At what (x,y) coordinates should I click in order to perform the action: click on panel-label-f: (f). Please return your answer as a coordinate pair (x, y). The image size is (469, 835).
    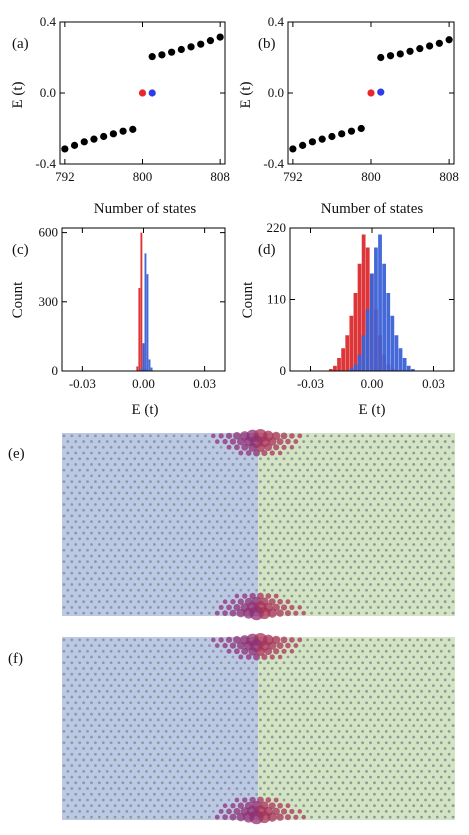
    Looking at the image, I should click on (15, 659).